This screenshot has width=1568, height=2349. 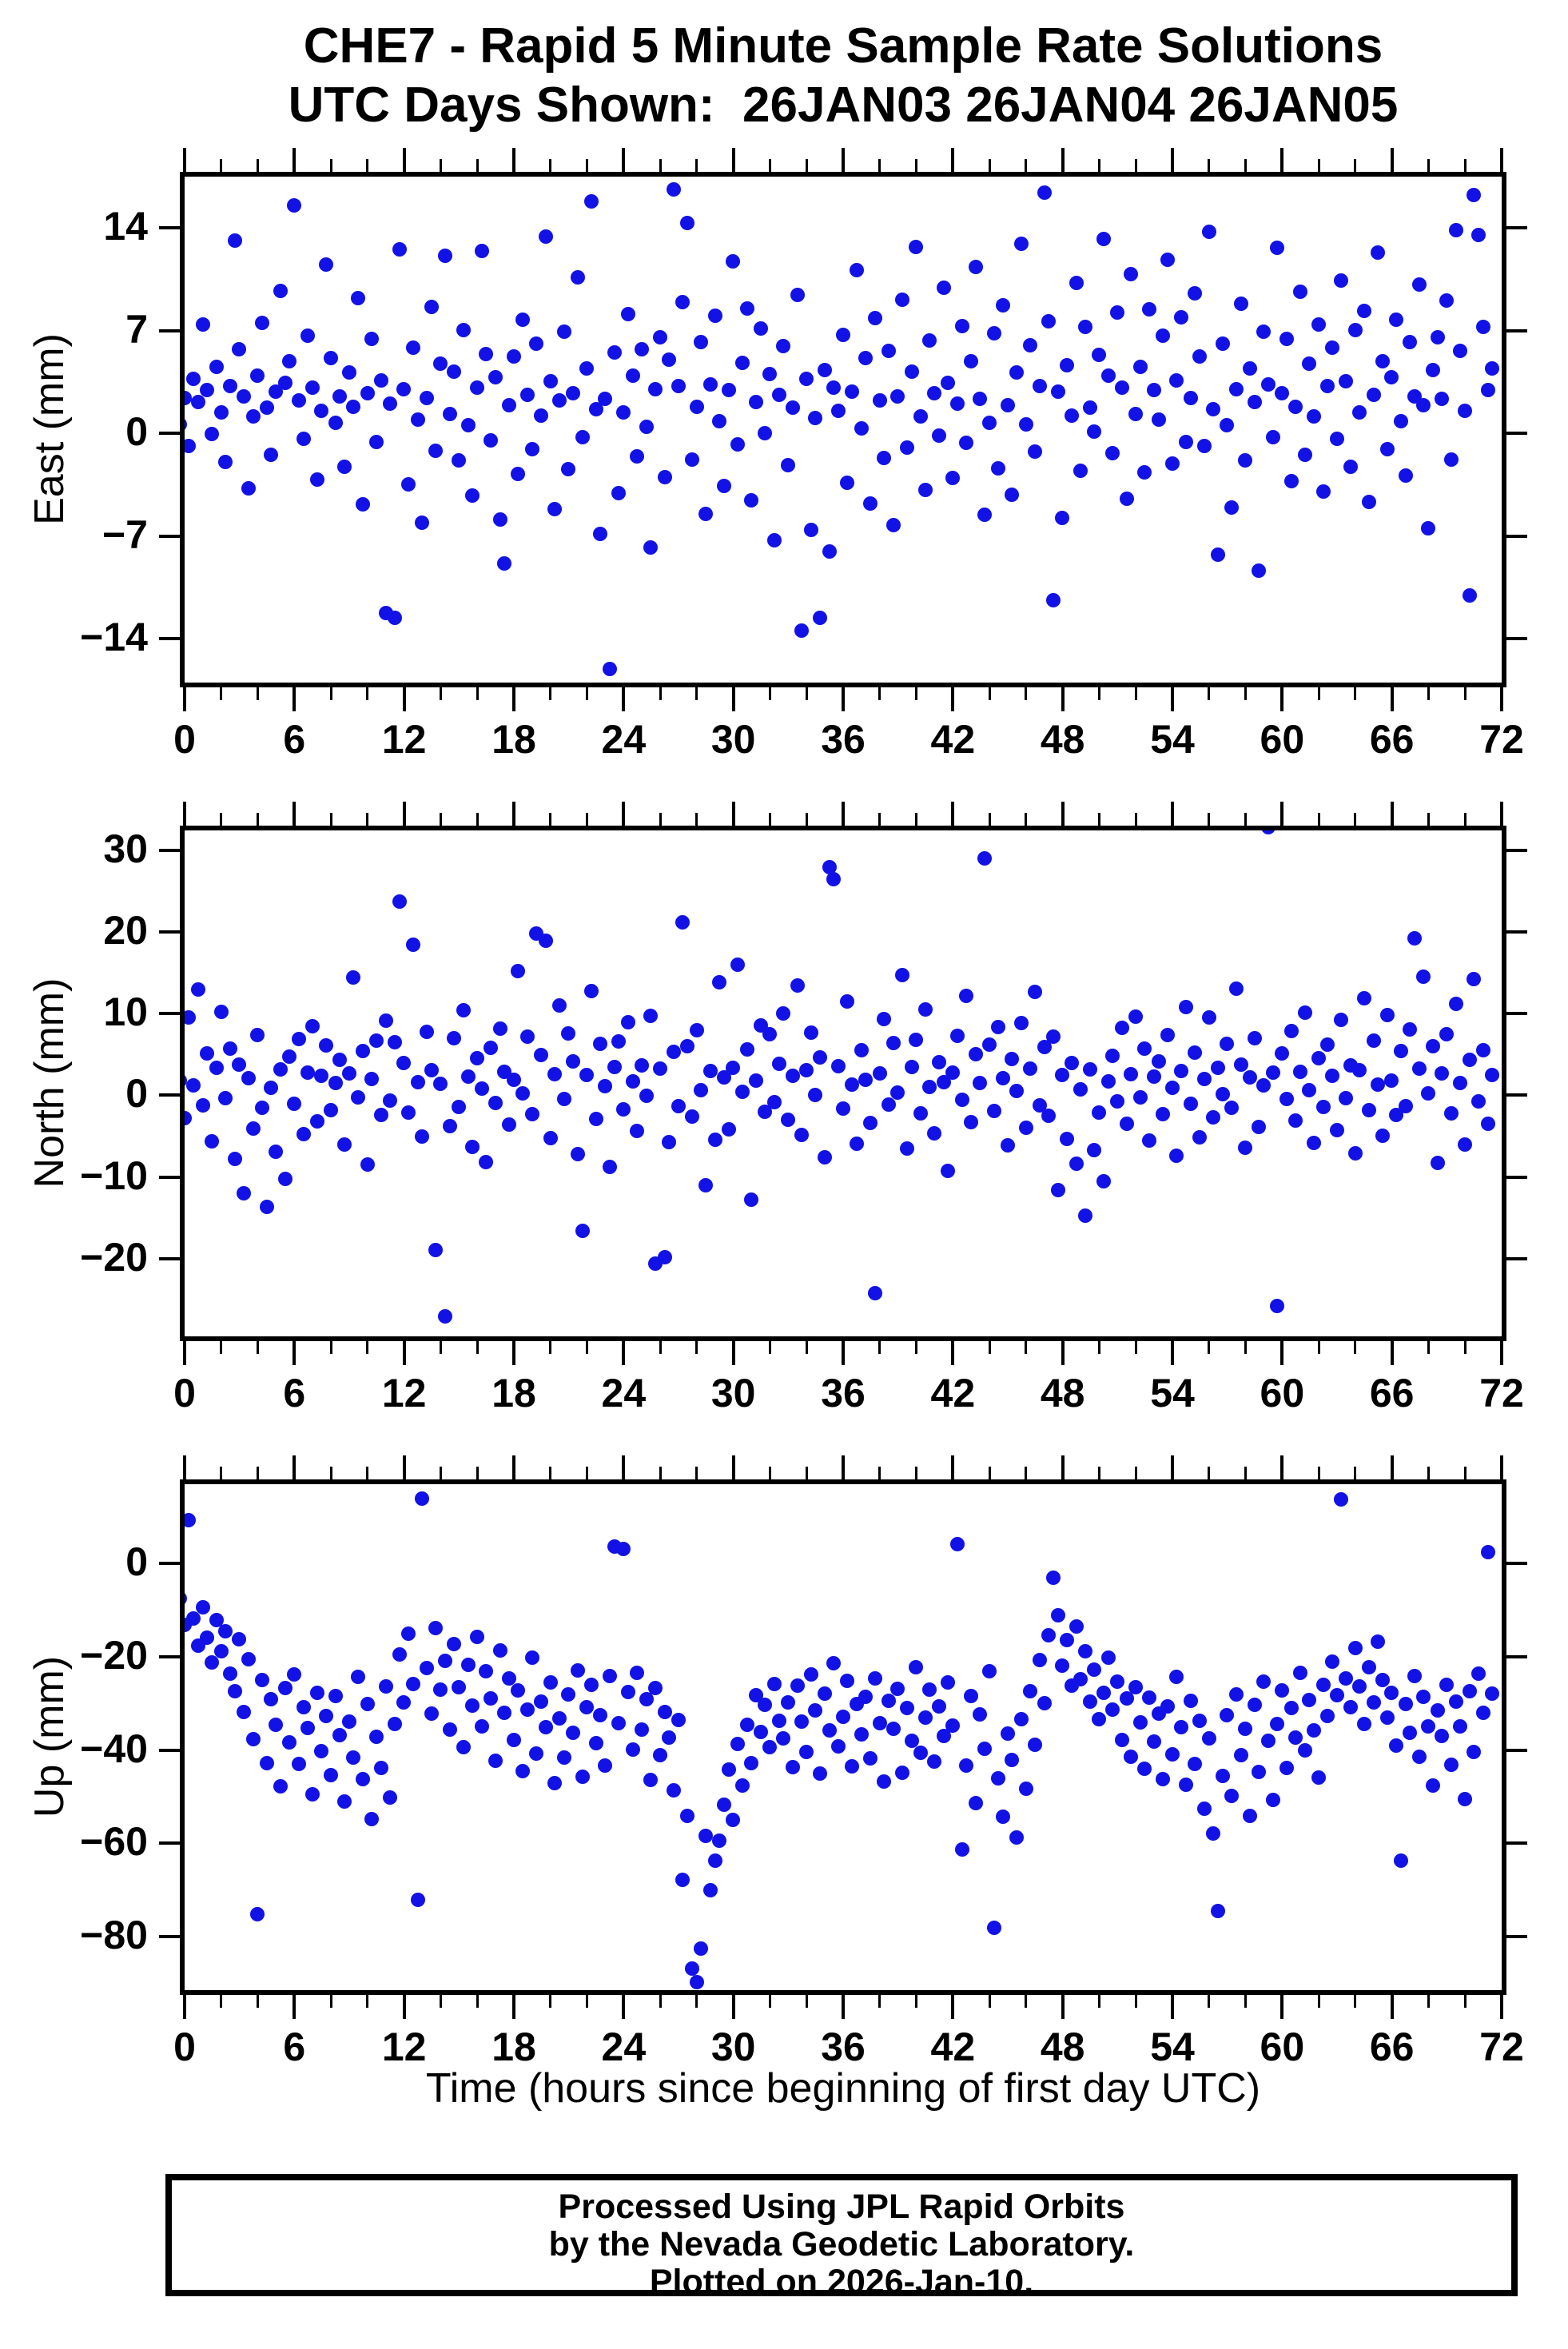 I want to click on x-tick-label: 6, so click(x=294, y=1393).